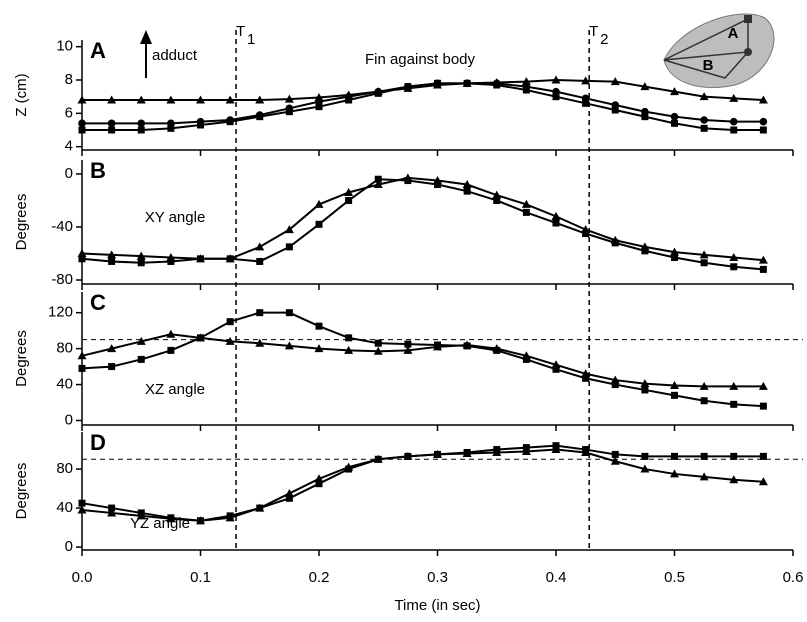 The width and height of the screenshot is (807, 622). What do you see at coordinates (69, 112) in the screenshot?
I see `y-tick-label: 6` at bounding box center [69, 112].